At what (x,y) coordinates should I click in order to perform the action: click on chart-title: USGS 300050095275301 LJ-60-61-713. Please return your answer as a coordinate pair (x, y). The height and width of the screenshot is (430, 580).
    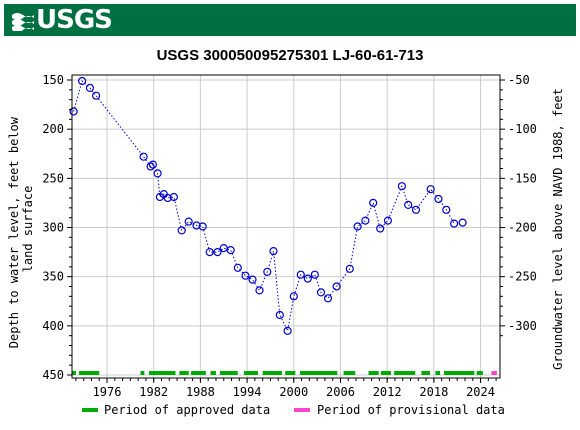
    Looking at the image, I should click on (290, 55).